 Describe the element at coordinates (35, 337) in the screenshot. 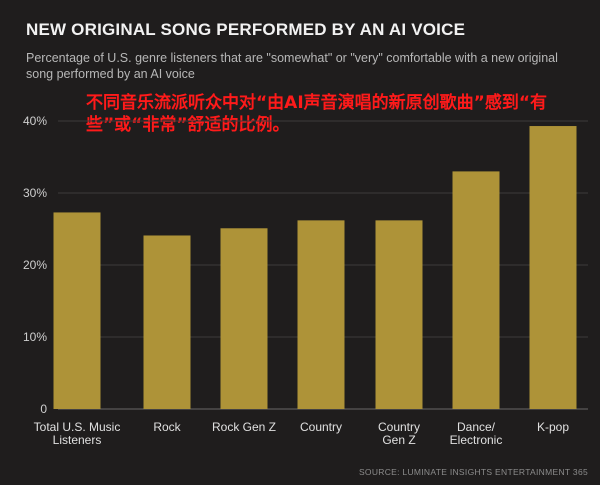

I see `y-tick-label: 10%` at that location.